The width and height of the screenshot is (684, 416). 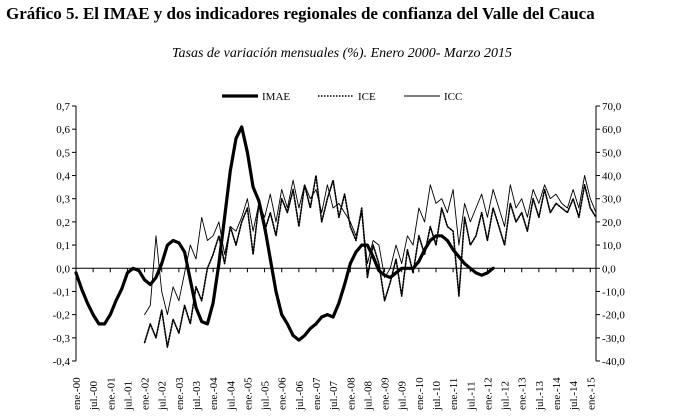 What do you see at coordinates (128, 396) in the screenshot?
I see `x-axis-tick-label: jul.-01` at bounding box center [128, 396].